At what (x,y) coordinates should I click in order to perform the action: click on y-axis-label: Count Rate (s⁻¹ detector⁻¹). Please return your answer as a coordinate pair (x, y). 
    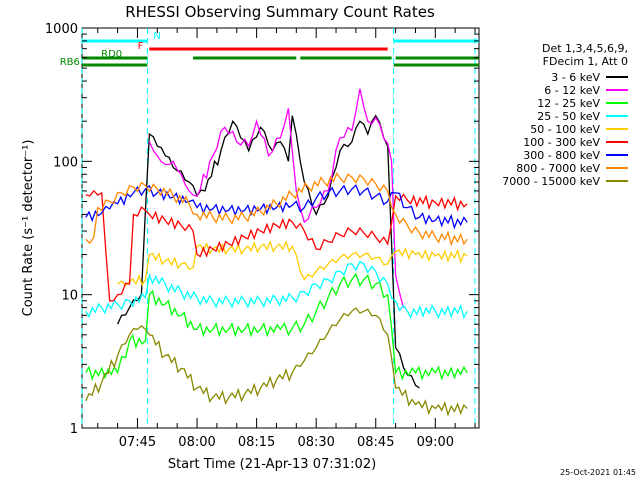
    Looking at the image, I should click on (28, 228).